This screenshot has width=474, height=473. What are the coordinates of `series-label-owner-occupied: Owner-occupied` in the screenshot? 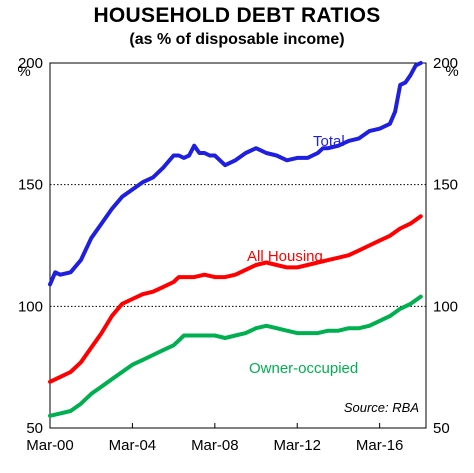 It's located at (303, 368).